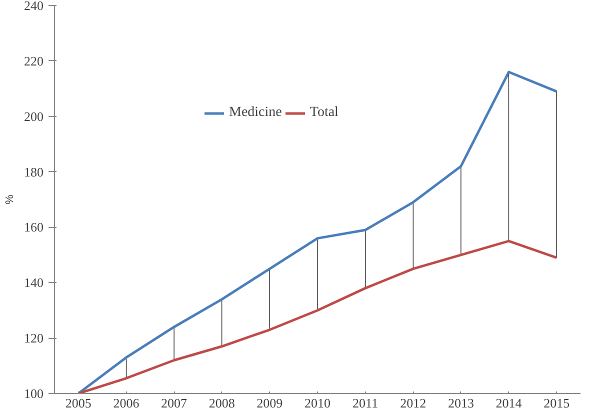 This screenshot has width=595, height=410. Describe the element at coordinates (34, 60) in the screenshot. I see `y-tick-label: 220` at that location.